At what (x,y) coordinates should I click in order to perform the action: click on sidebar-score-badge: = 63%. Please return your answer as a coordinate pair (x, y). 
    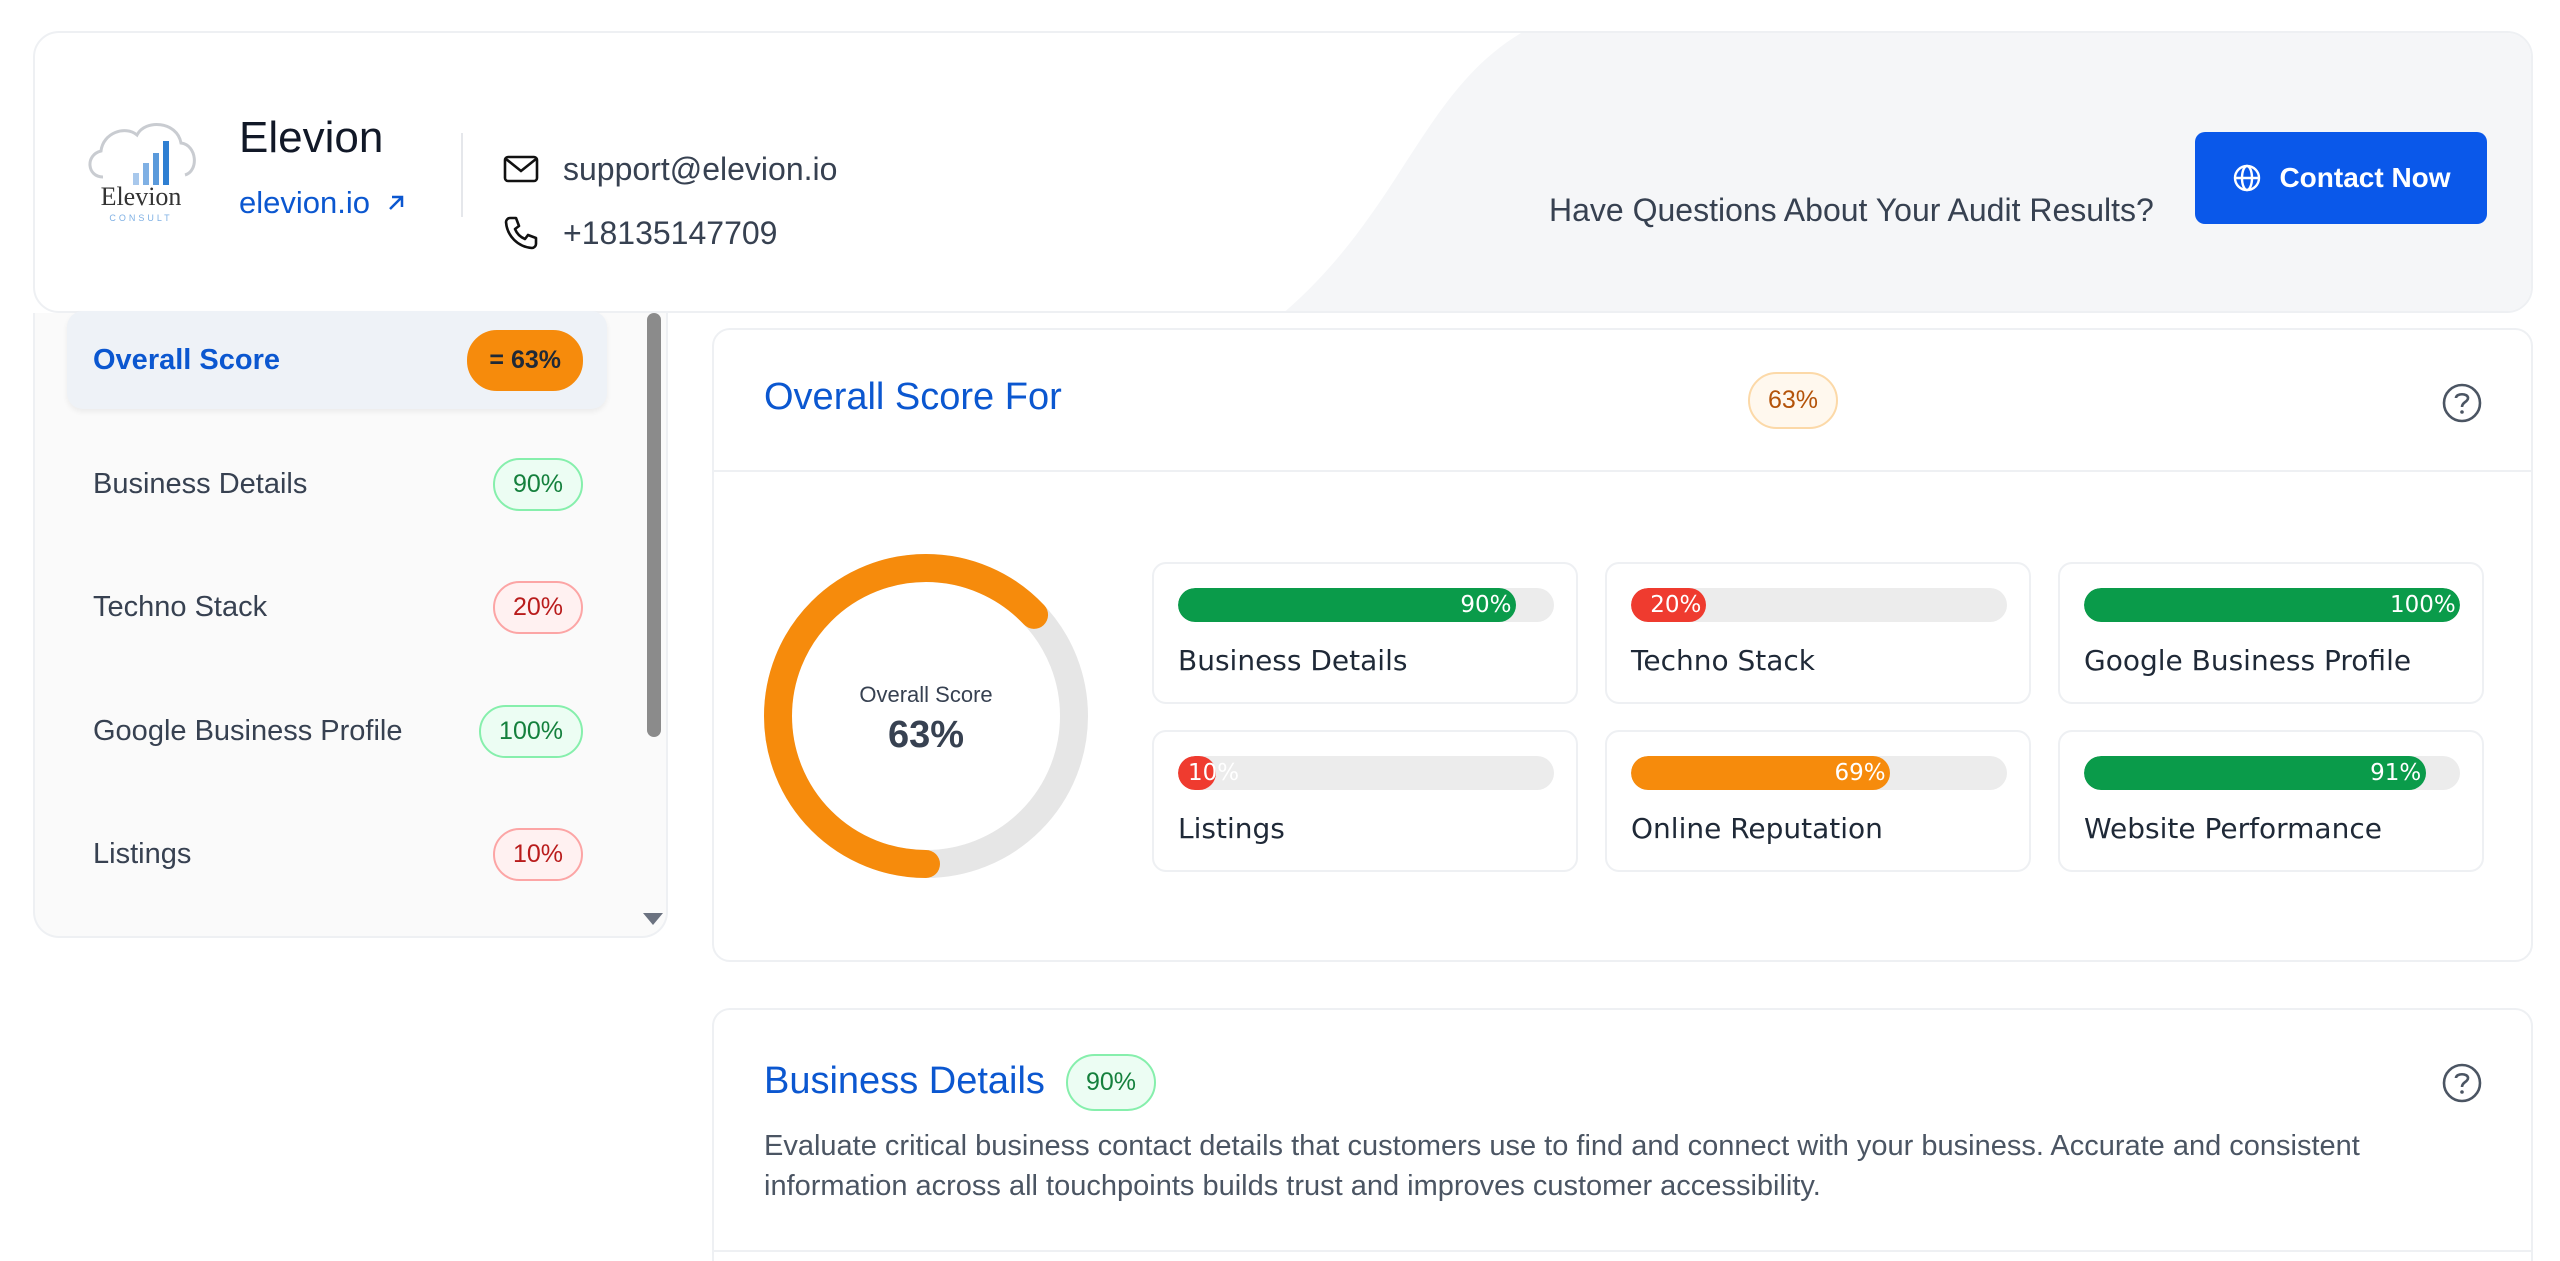
    Looking at the image, I should click on (525, 360).